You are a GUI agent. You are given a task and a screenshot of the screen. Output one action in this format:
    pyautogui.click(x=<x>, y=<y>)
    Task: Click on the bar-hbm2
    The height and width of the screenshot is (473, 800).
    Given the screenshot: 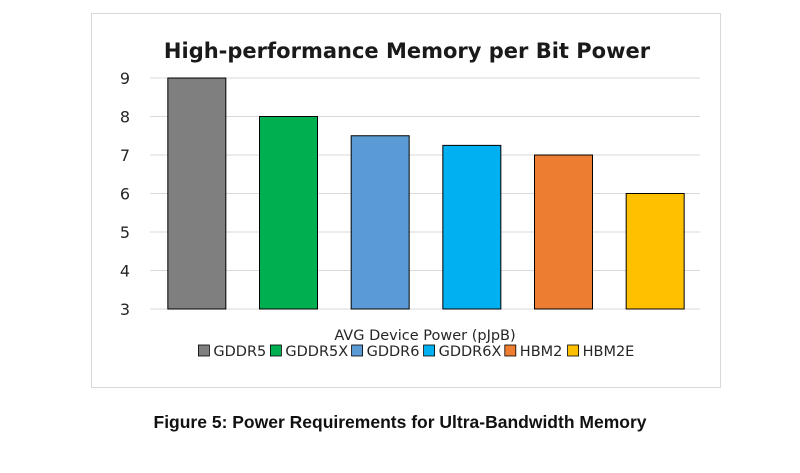 What is the action you would take?
    pyautogui.click(x=563, y=232)
    